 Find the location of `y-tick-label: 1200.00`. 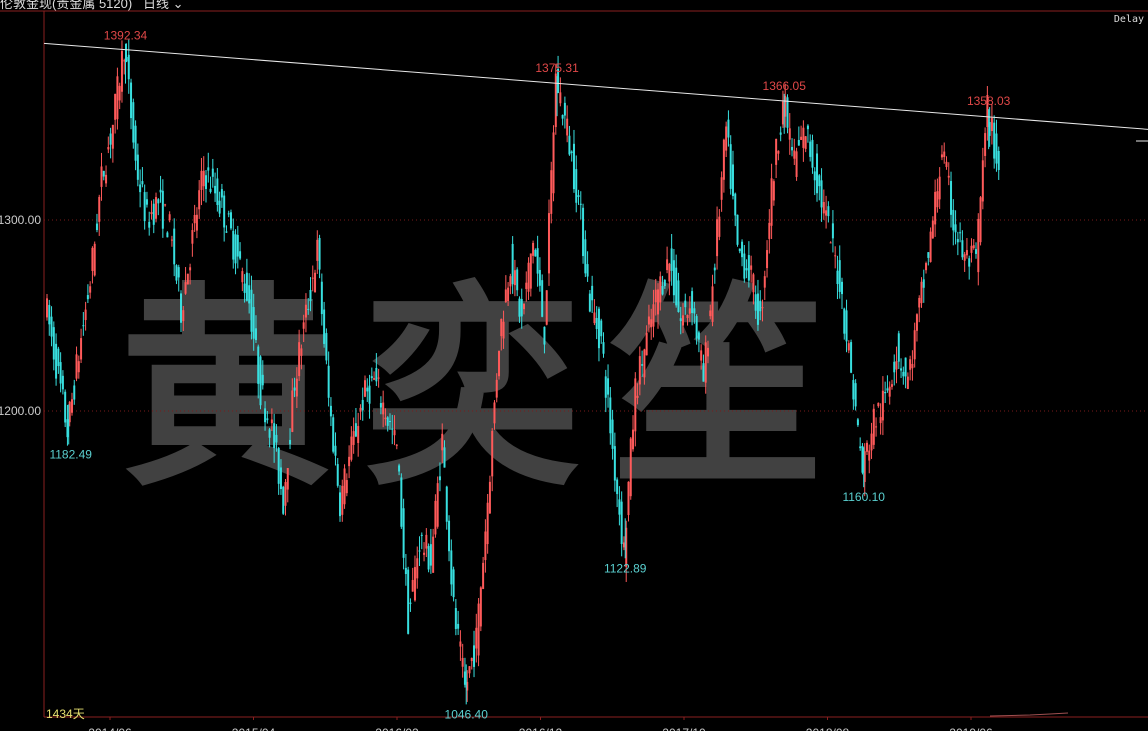

y-tick-label: 1200.00 is located at coordinates (20, 411).